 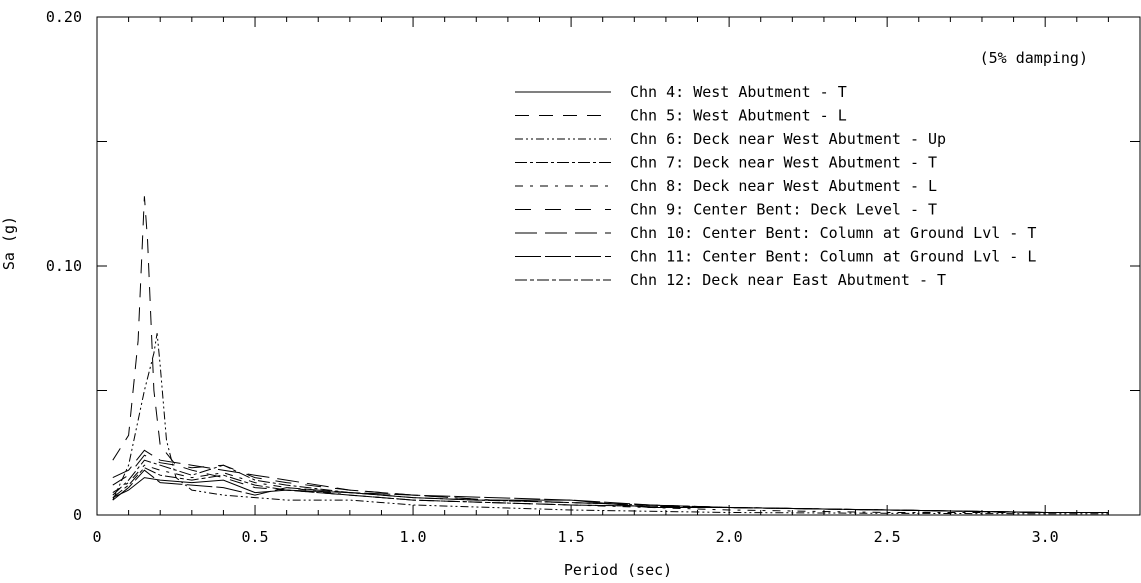 I want to click on x-tick-label: 1.0, so click(x=413, y=537).